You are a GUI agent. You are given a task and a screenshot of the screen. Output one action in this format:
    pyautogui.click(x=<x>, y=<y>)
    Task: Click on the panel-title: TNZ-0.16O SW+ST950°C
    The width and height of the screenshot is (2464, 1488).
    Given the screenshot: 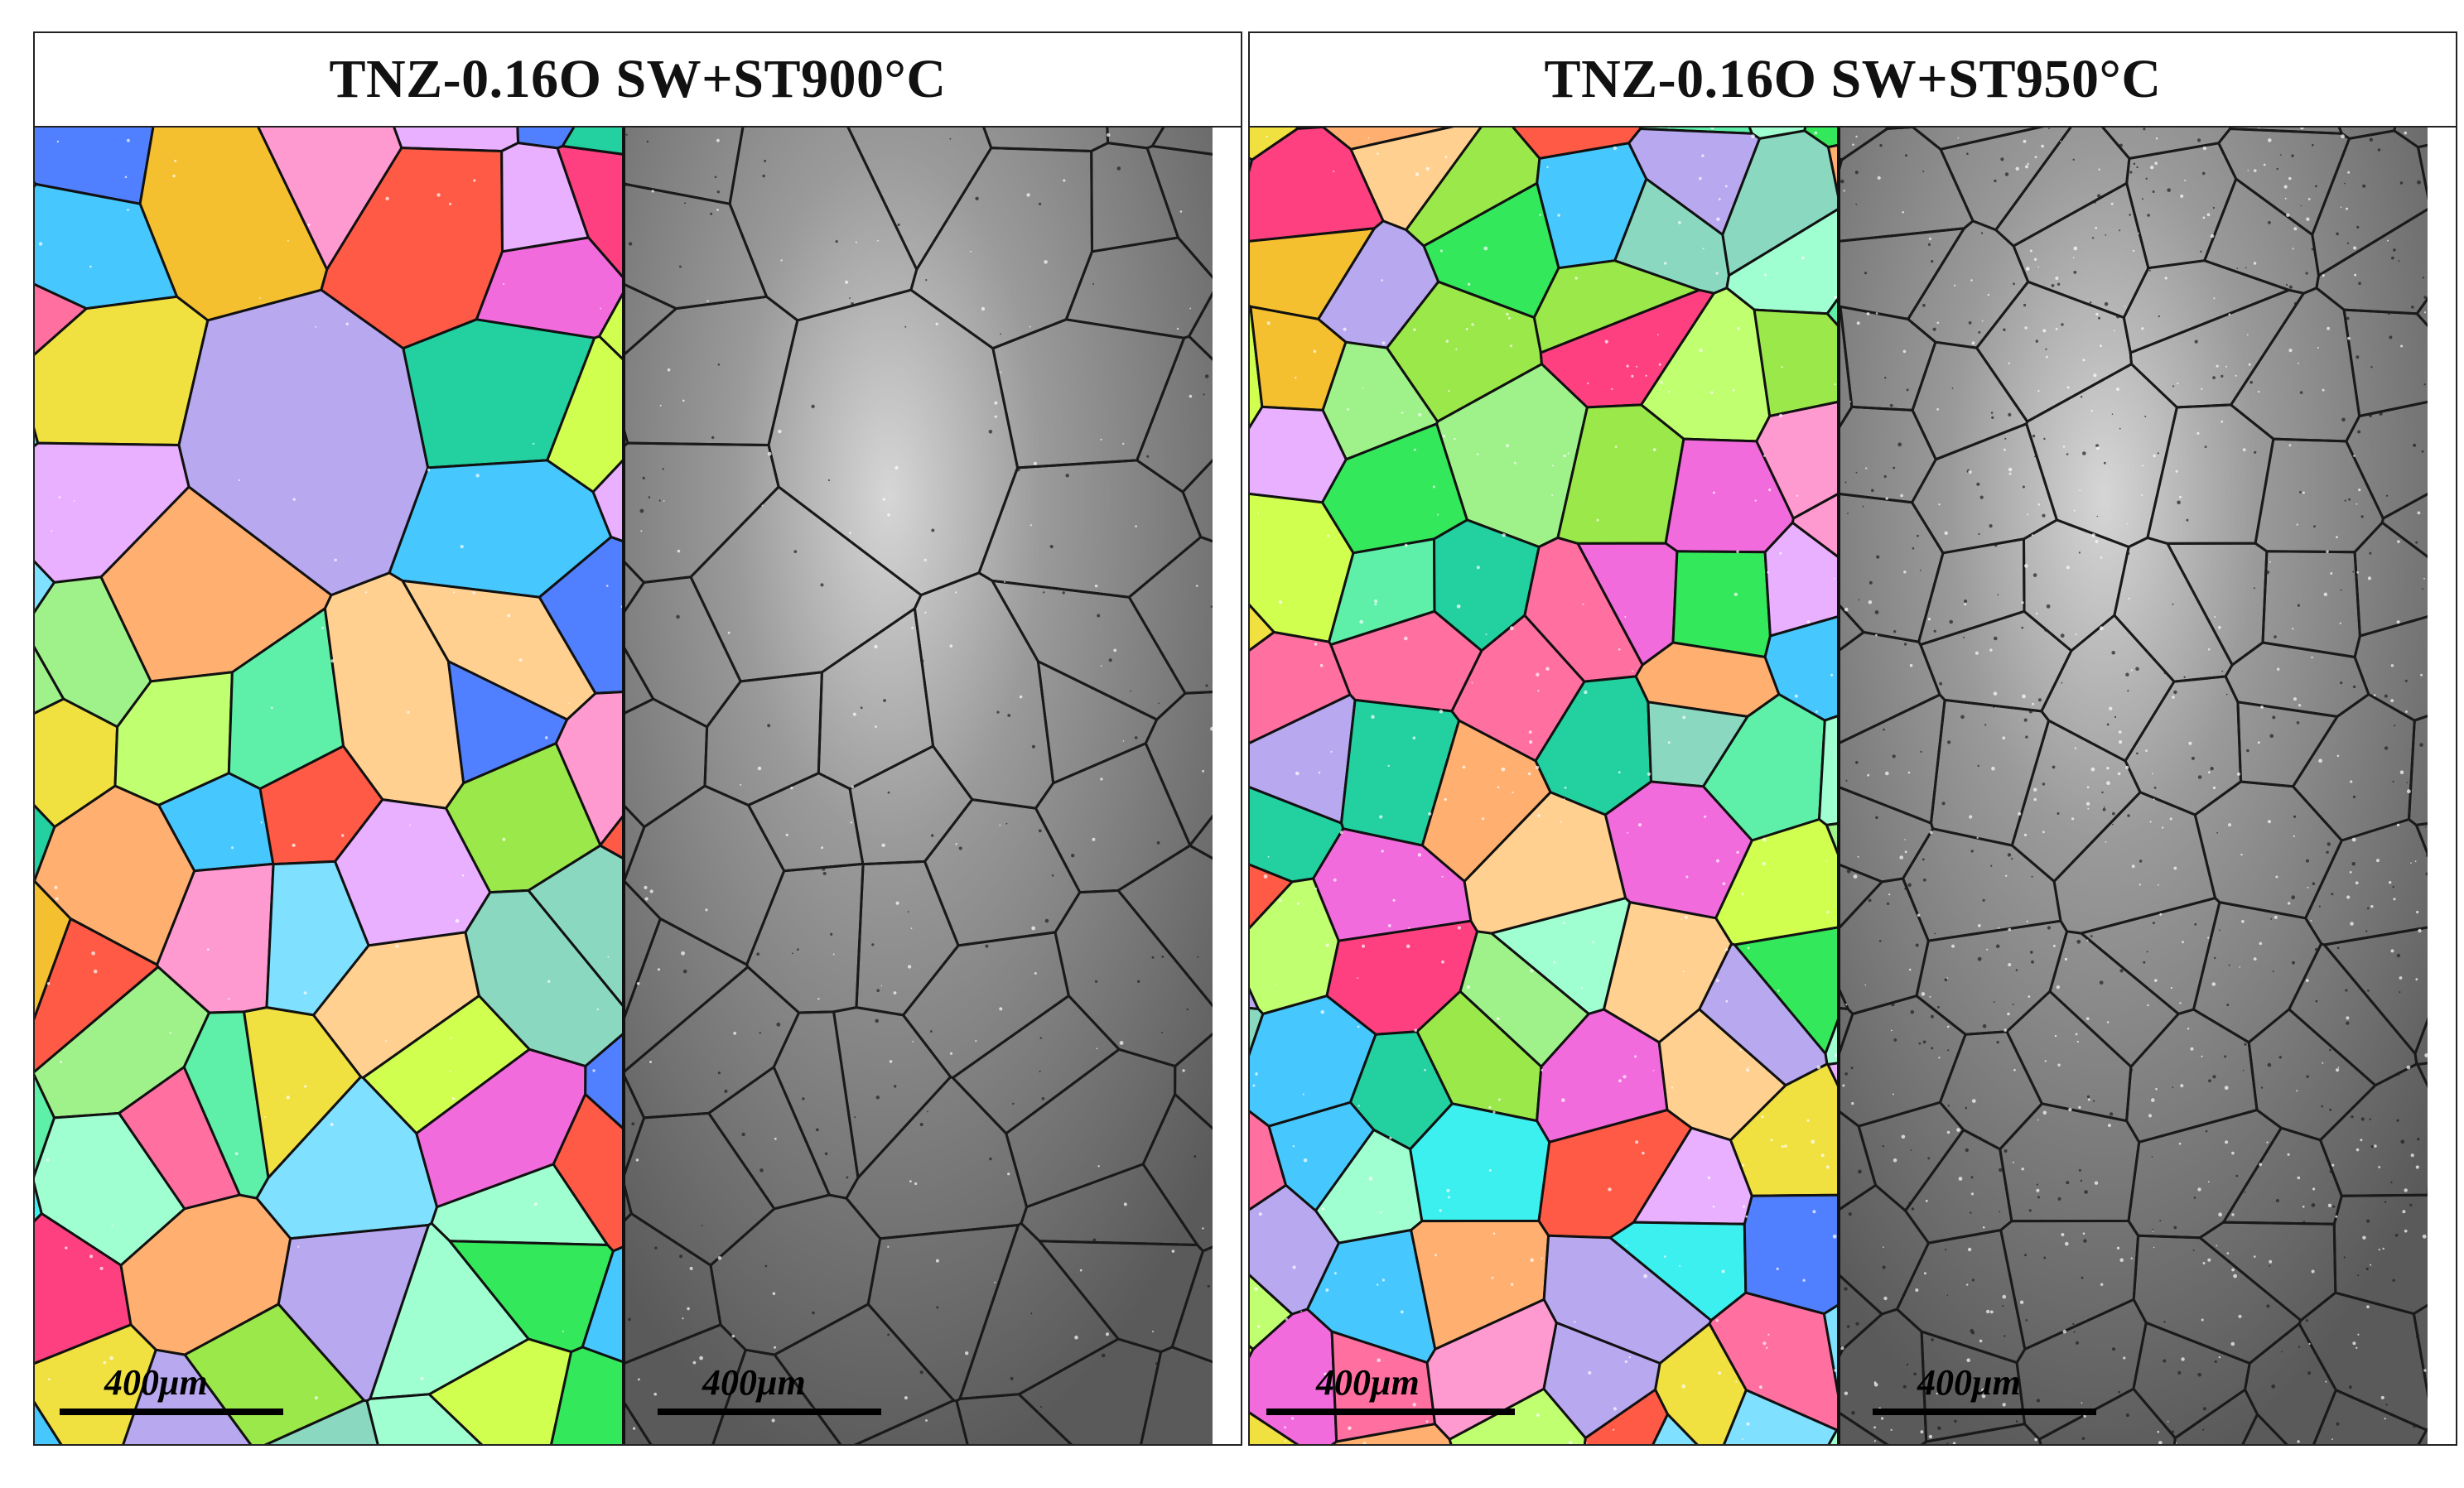 What is the action you would take?
    pyautogui.click(x=1853, y=79)
    